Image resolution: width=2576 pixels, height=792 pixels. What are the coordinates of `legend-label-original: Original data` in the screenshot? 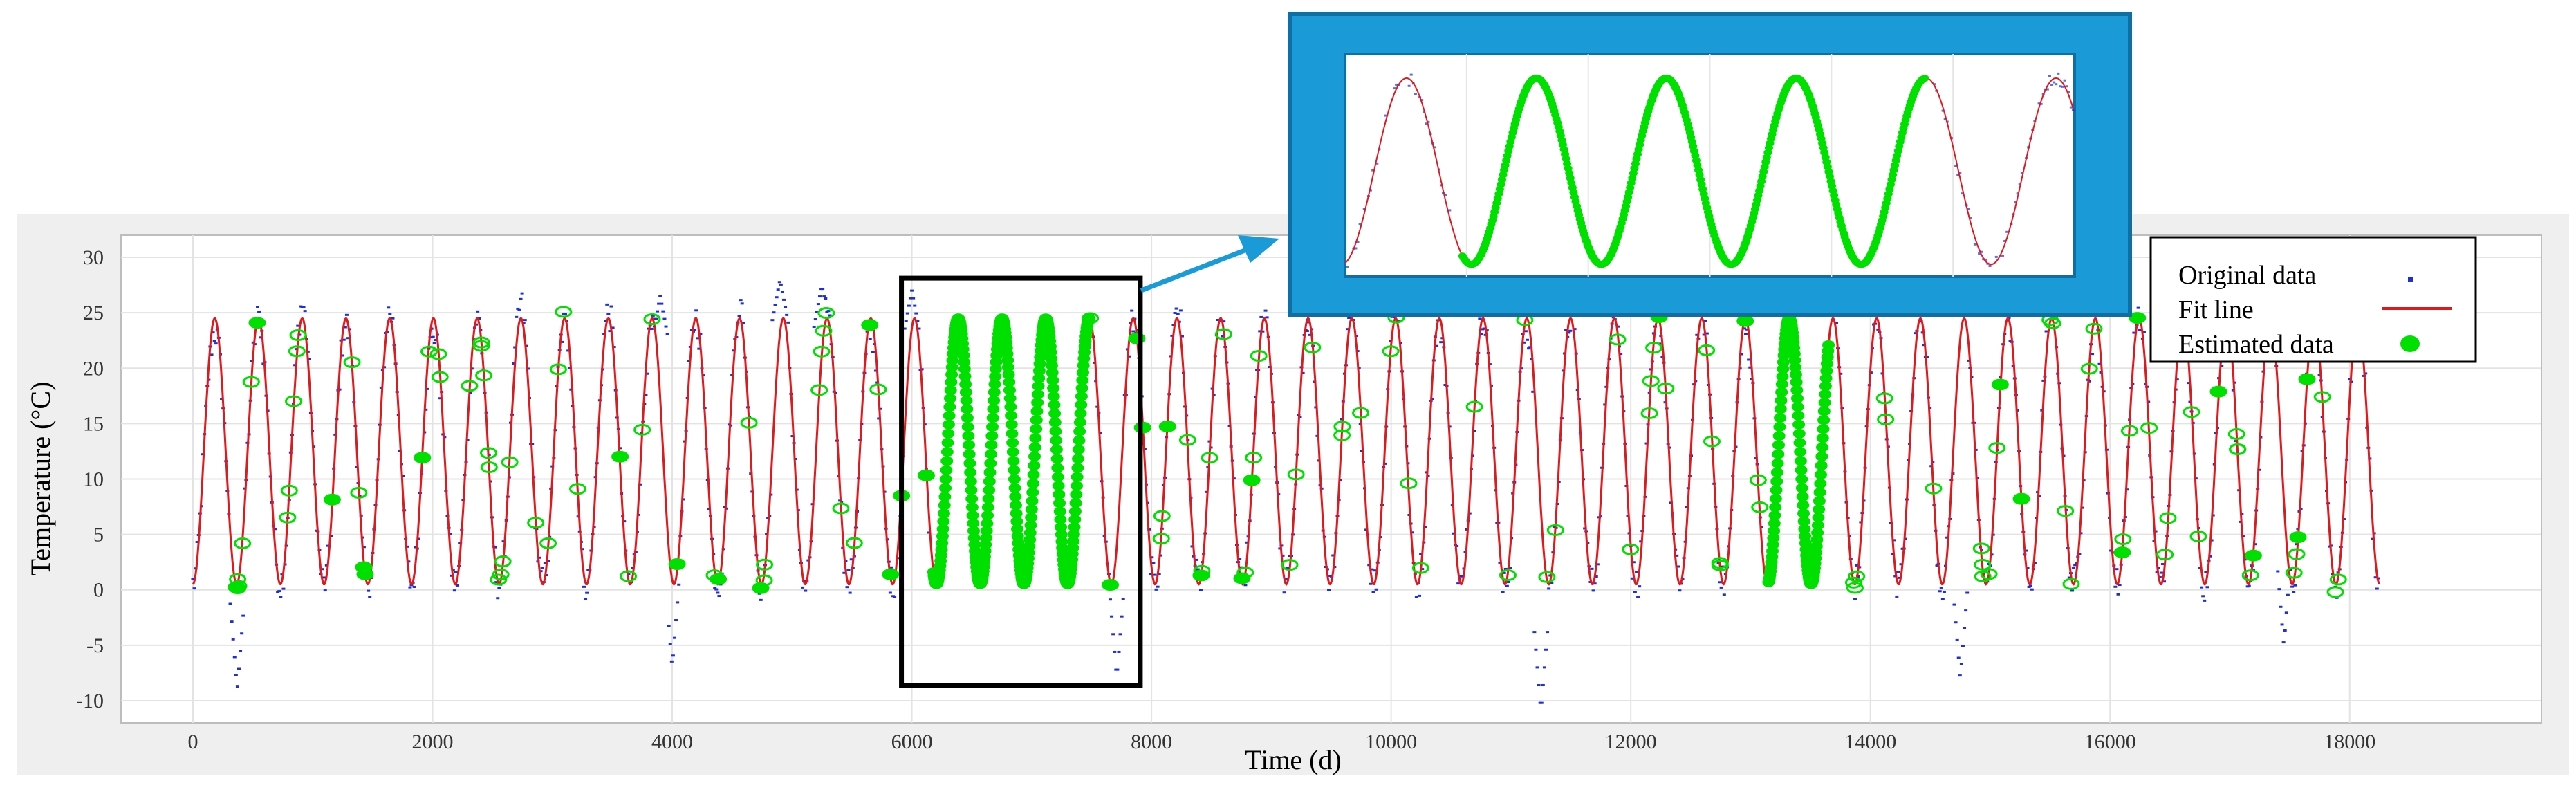 It's located at (2247, 275).